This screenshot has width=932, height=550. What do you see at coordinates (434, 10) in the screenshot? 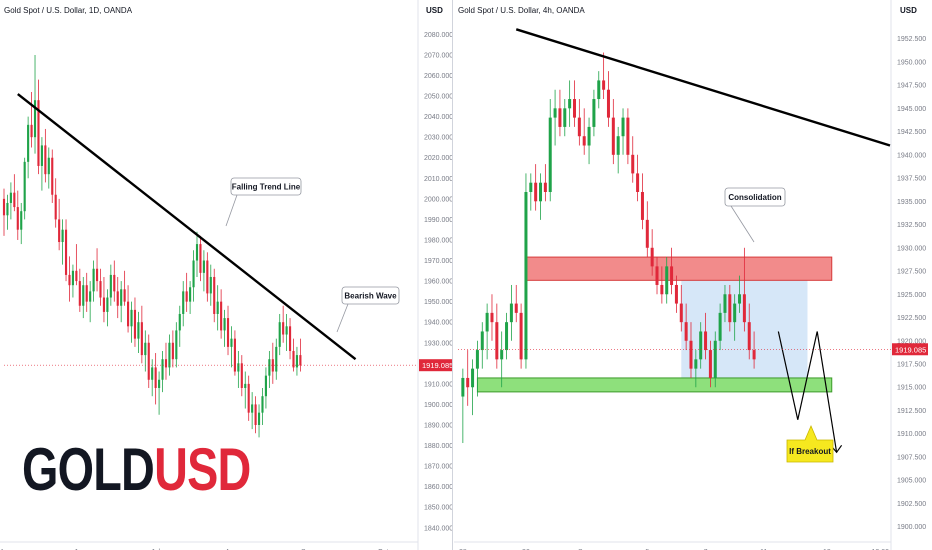
I see `daily-currency-label: USD` at bounding box center [434, 10].